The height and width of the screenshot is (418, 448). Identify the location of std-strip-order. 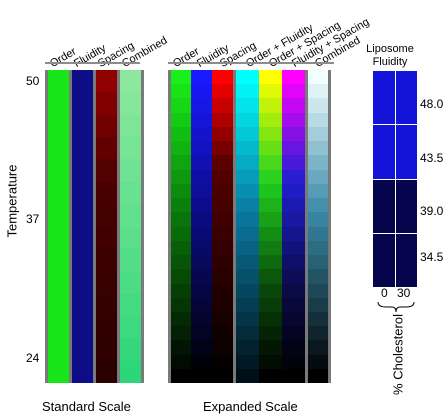
(58, 226).